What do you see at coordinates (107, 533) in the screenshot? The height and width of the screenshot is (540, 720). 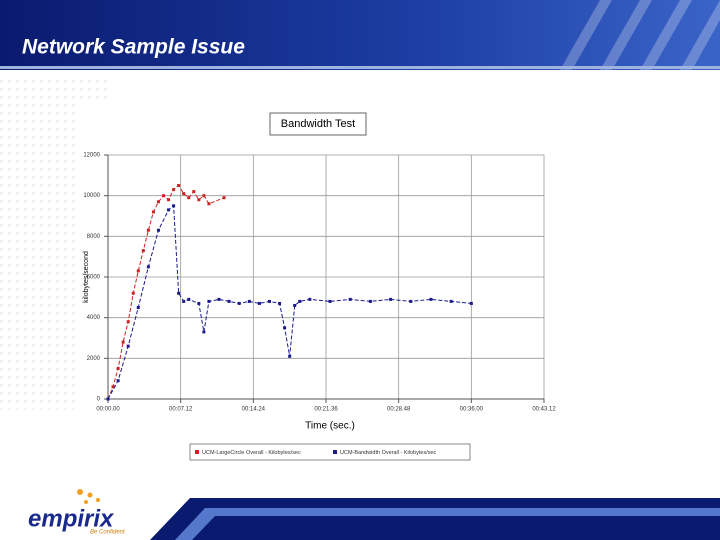 I see `logo-tagline: Be Confident` at bounding box center [107, 533].